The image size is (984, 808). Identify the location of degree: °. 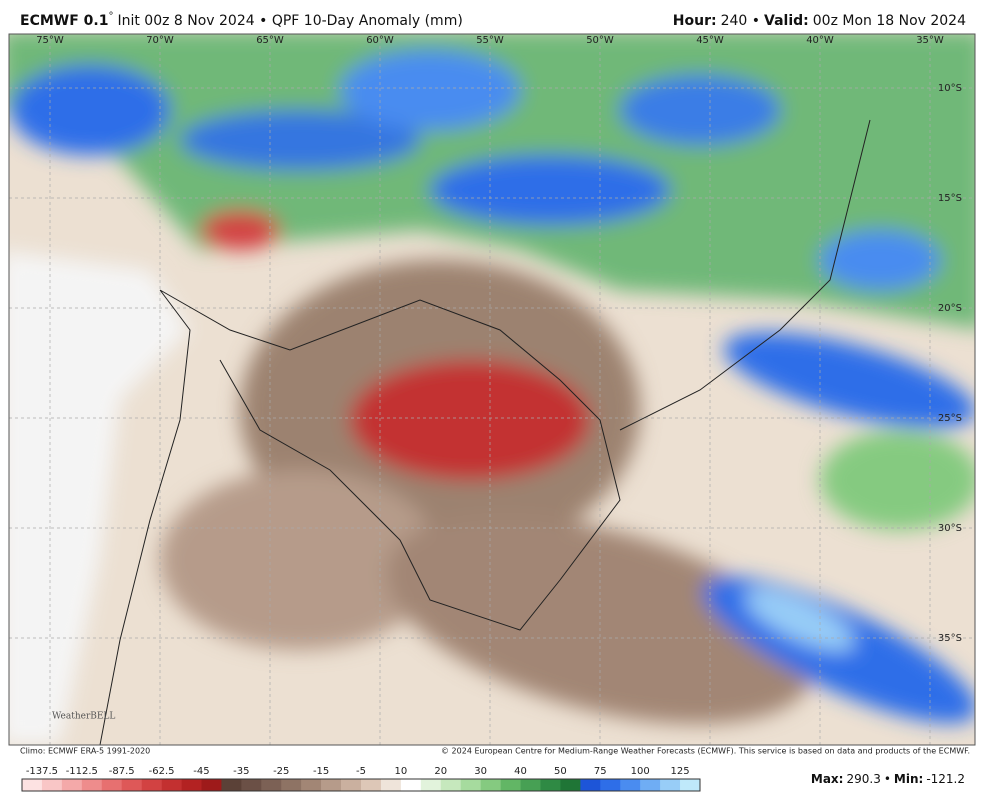
(110, 16).